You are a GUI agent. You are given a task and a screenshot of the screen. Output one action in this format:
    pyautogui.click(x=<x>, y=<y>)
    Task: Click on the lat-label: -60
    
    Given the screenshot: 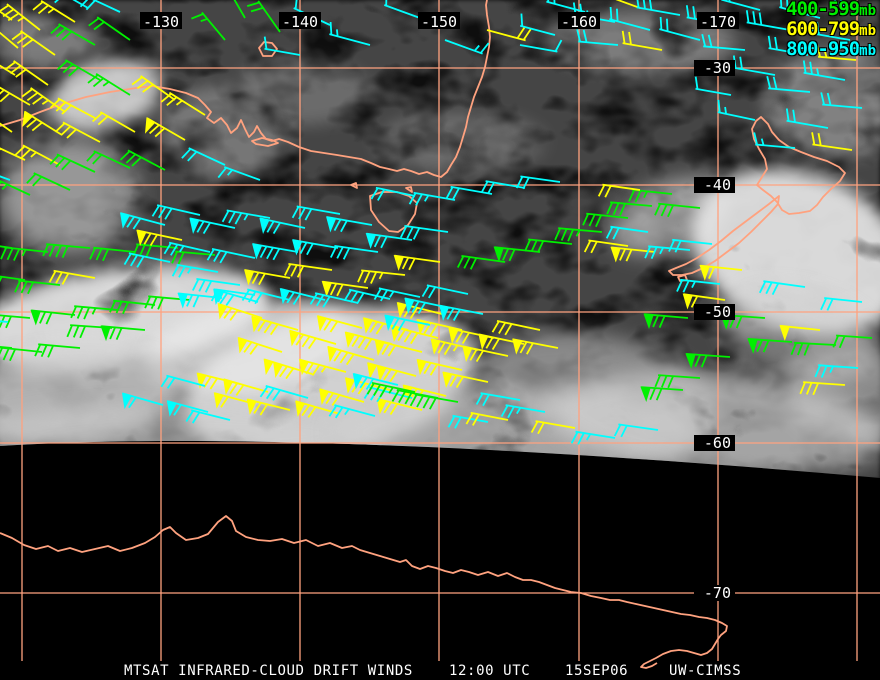 What is the action you would take?
    pyautogui.click(x=717, y=443)
    